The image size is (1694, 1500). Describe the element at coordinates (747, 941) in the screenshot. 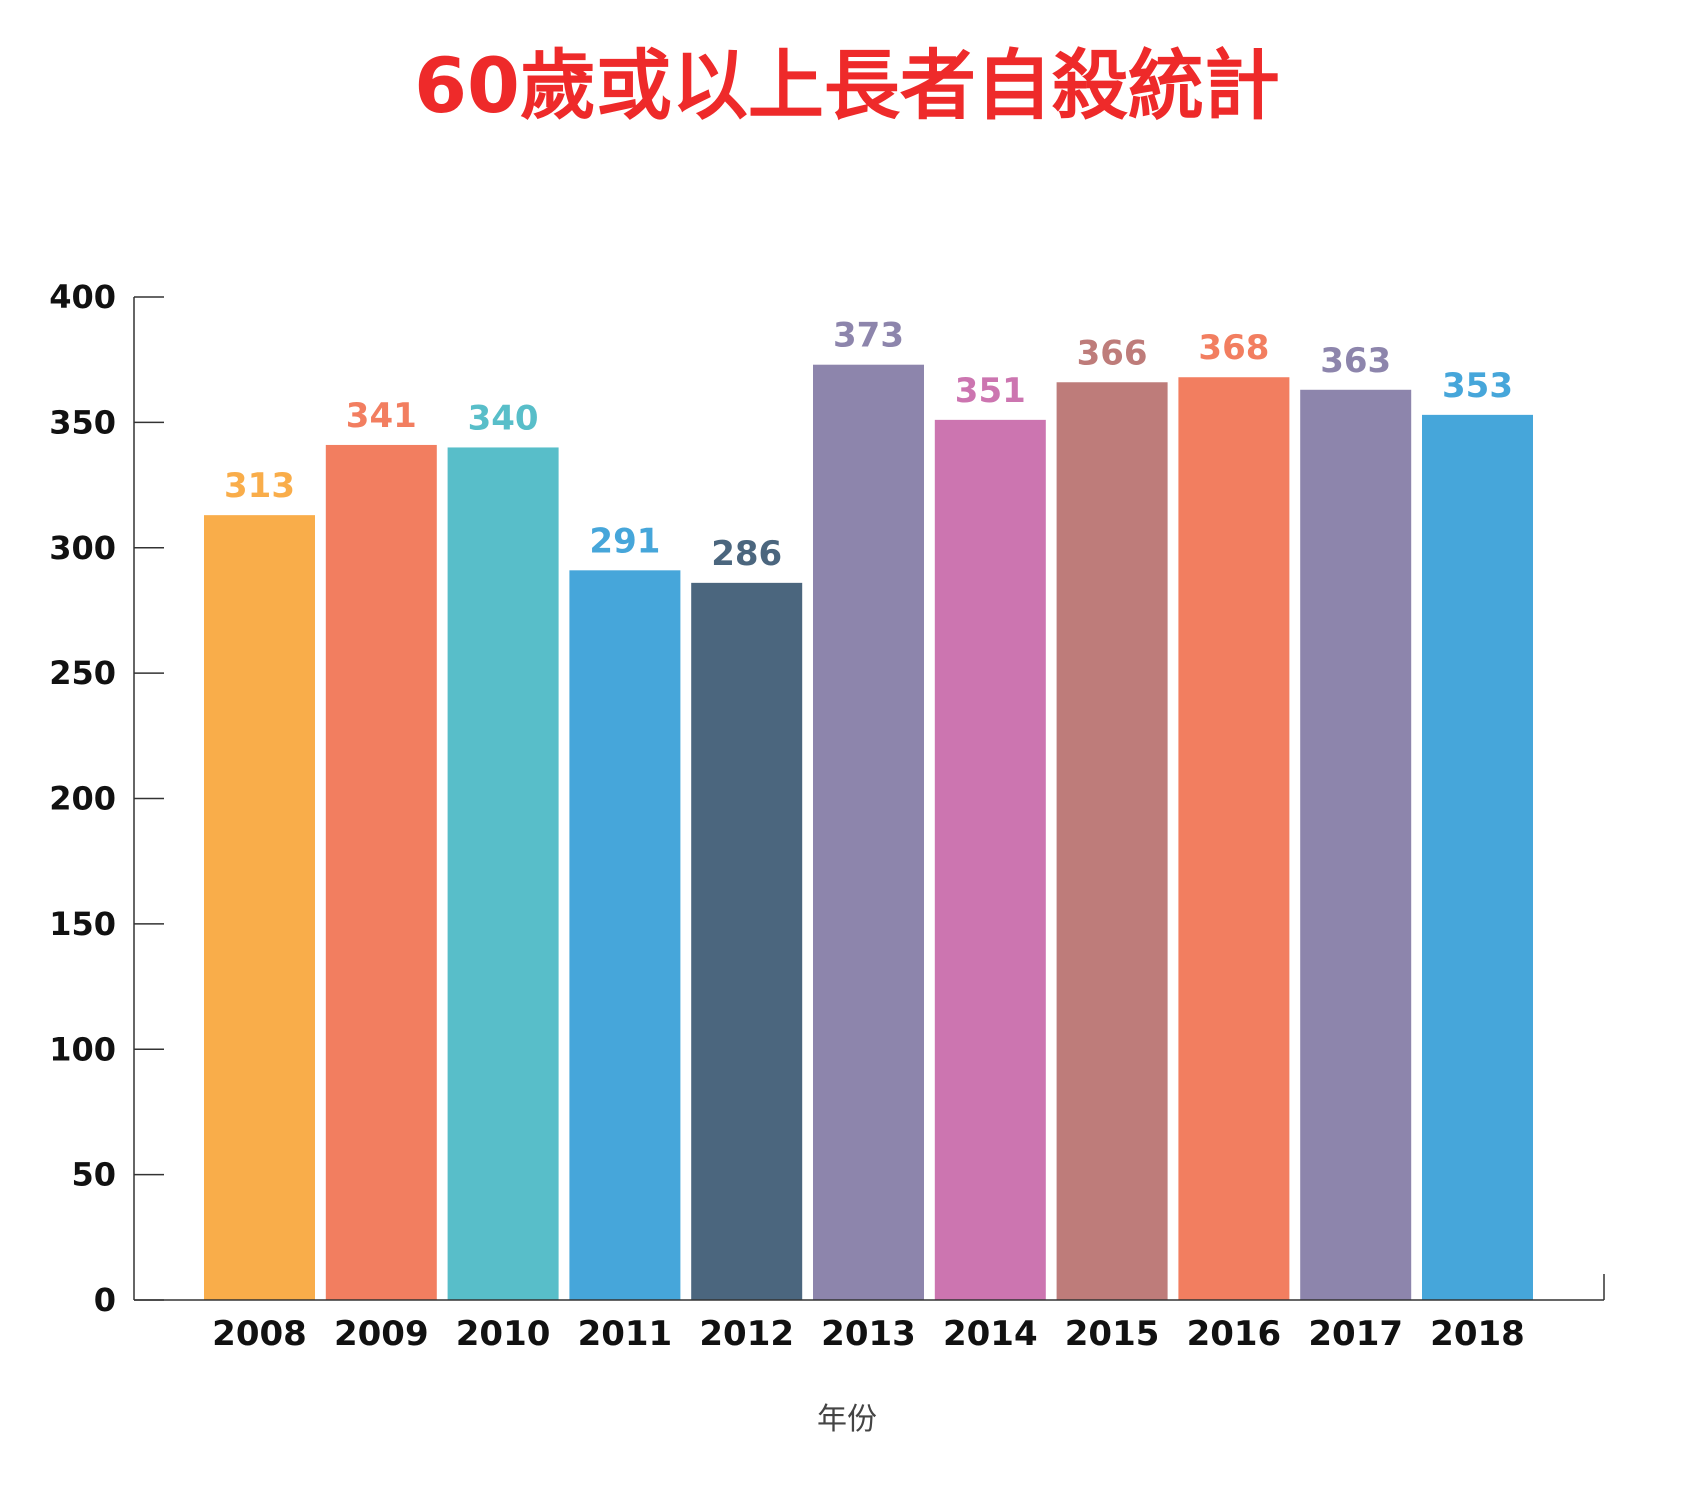

I see `bar-2012` at that location.